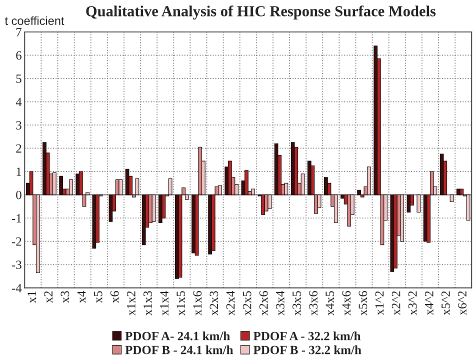 Image resolution: width=474 pixels, height=363 pixels. What do you see at coordinates (131, 303) in the screenshot?
I see `x-tick-label: x1x2` at bounding box center [131, 303].